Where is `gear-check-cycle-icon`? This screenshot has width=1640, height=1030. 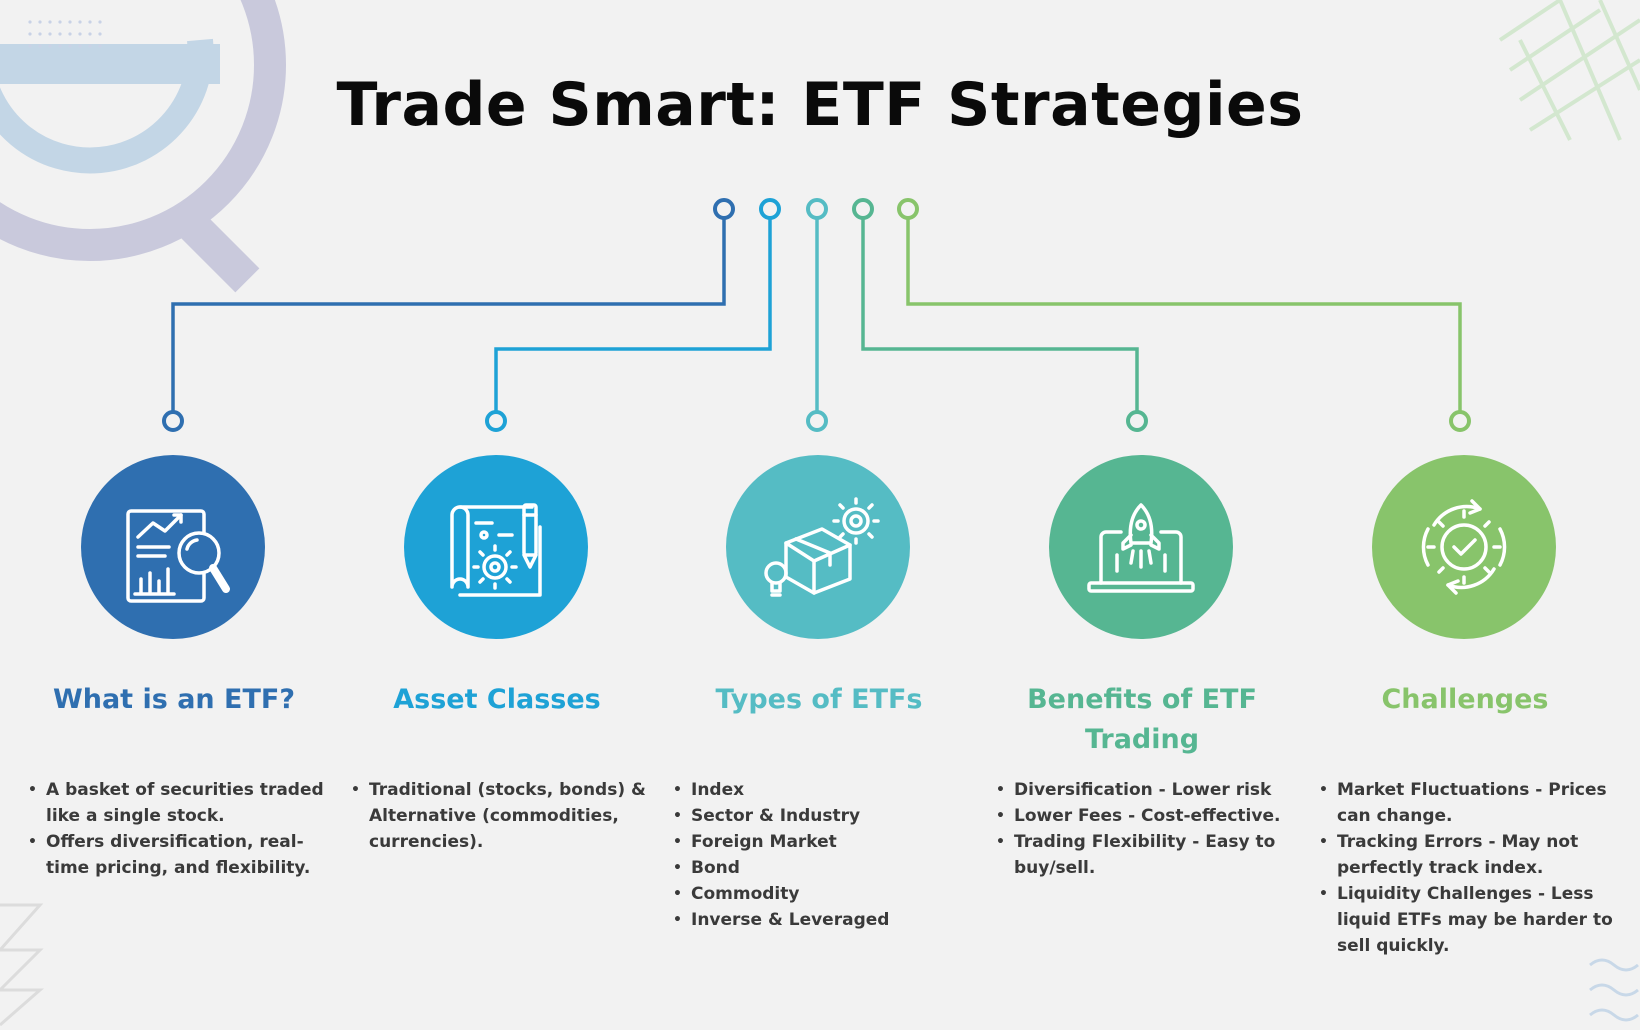 gear-check-cycle-icon is located at coordinates (1464, 547).